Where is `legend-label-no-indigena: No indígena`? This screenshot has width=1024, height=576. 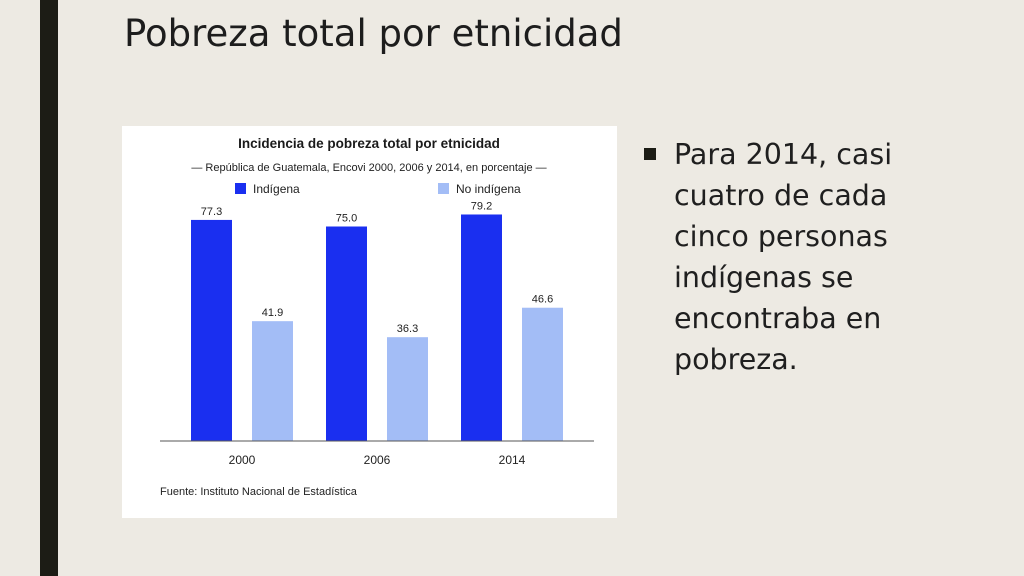
legend-label-no-indigena: No indígena is located at coordinates (488, 189).